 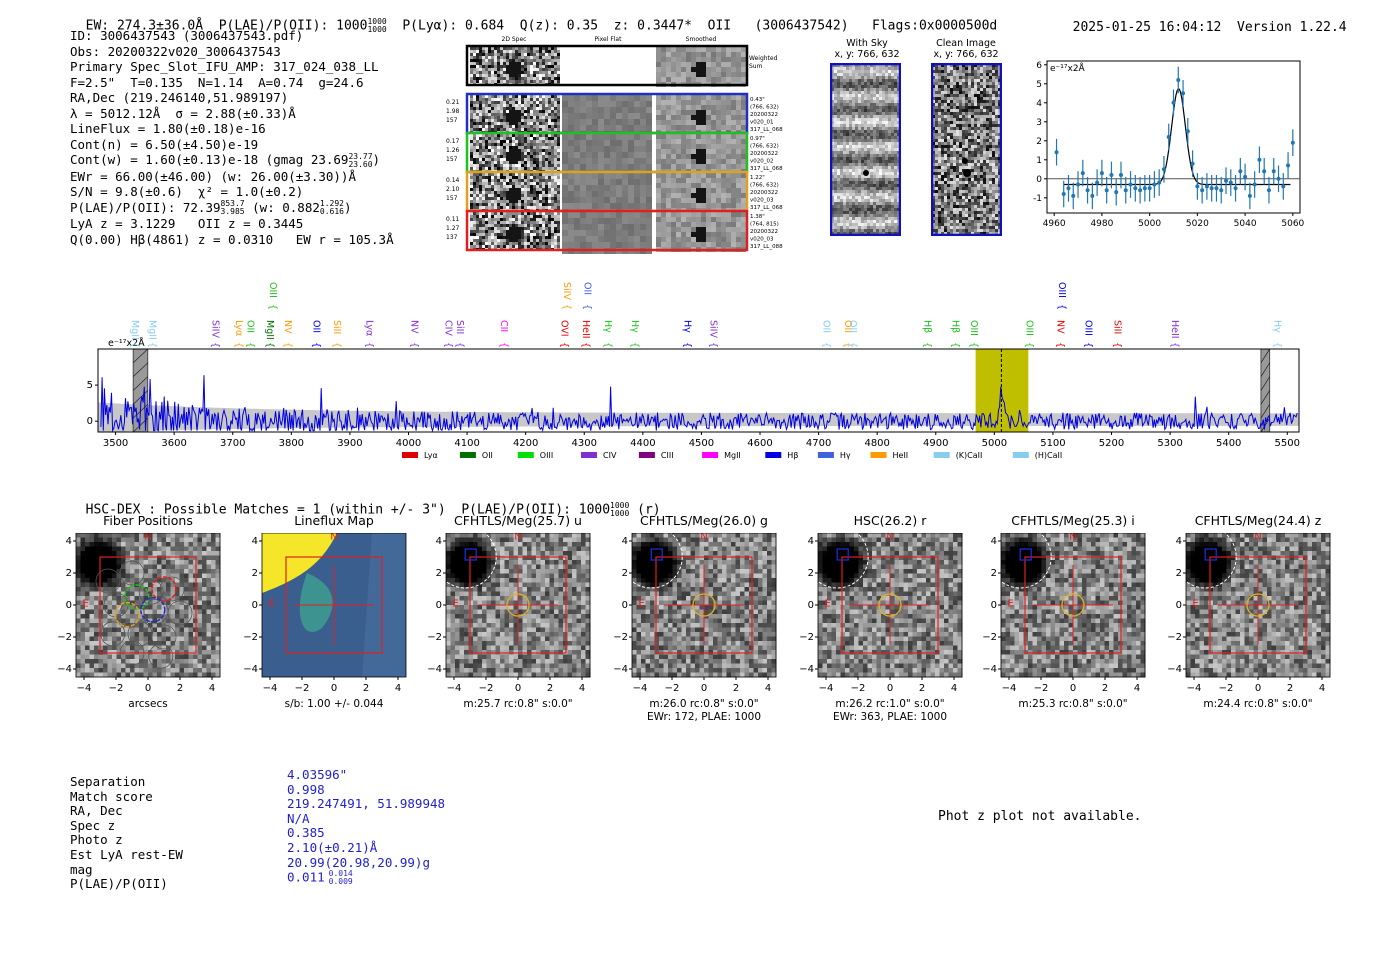 I want to click on cutout-right-label: 317_LL_068, so click(x=766, y=130).